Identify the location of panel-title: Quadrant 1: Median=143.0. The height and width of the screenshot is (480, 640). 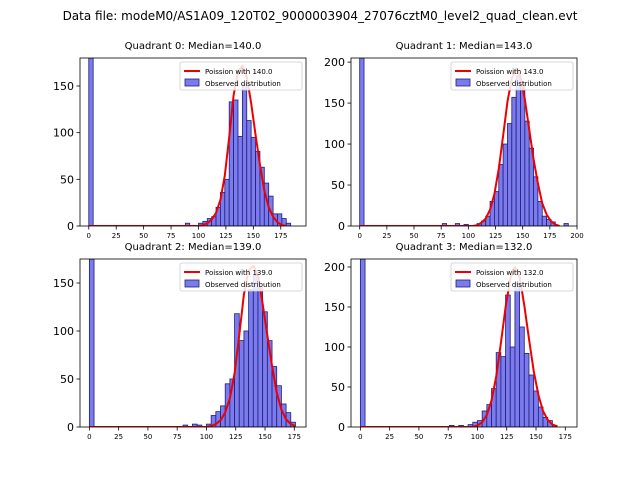
(464, 46).